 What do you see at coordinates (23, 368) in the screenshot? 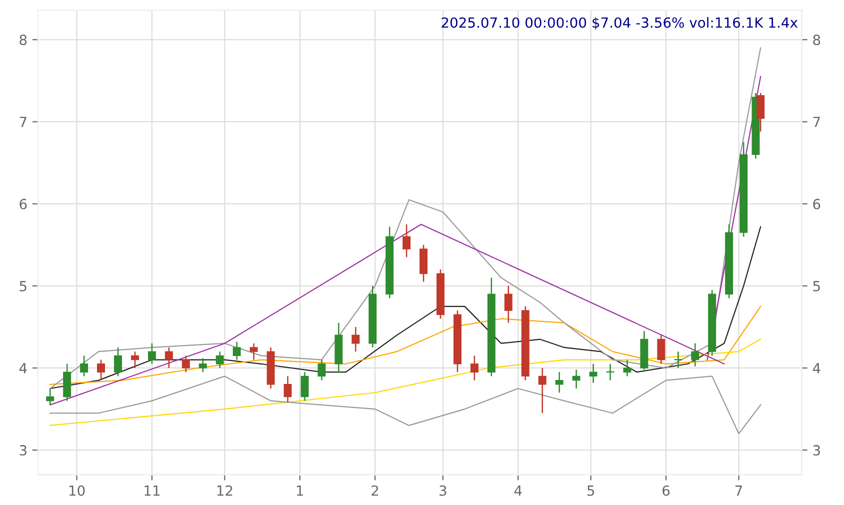
I see `y-tick-label: 4` at bounding box center [23, 368].